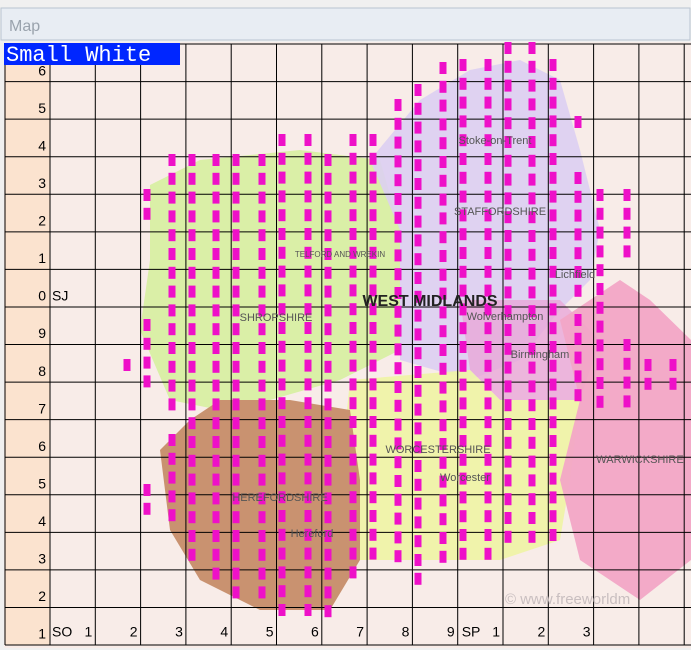 The height and width of the screenshot is (655, 691). Describe the element at coordinates (471, 632) in the screenshot. I see `square-label: SP` at that location.